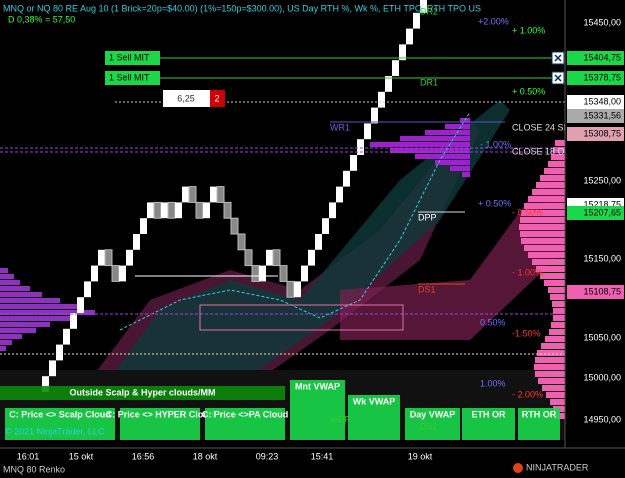 The width and height of the screenshot is (625, 478). Describe the element at coordinates (452, 245) in the screenshot. I see `cloud` at that location.